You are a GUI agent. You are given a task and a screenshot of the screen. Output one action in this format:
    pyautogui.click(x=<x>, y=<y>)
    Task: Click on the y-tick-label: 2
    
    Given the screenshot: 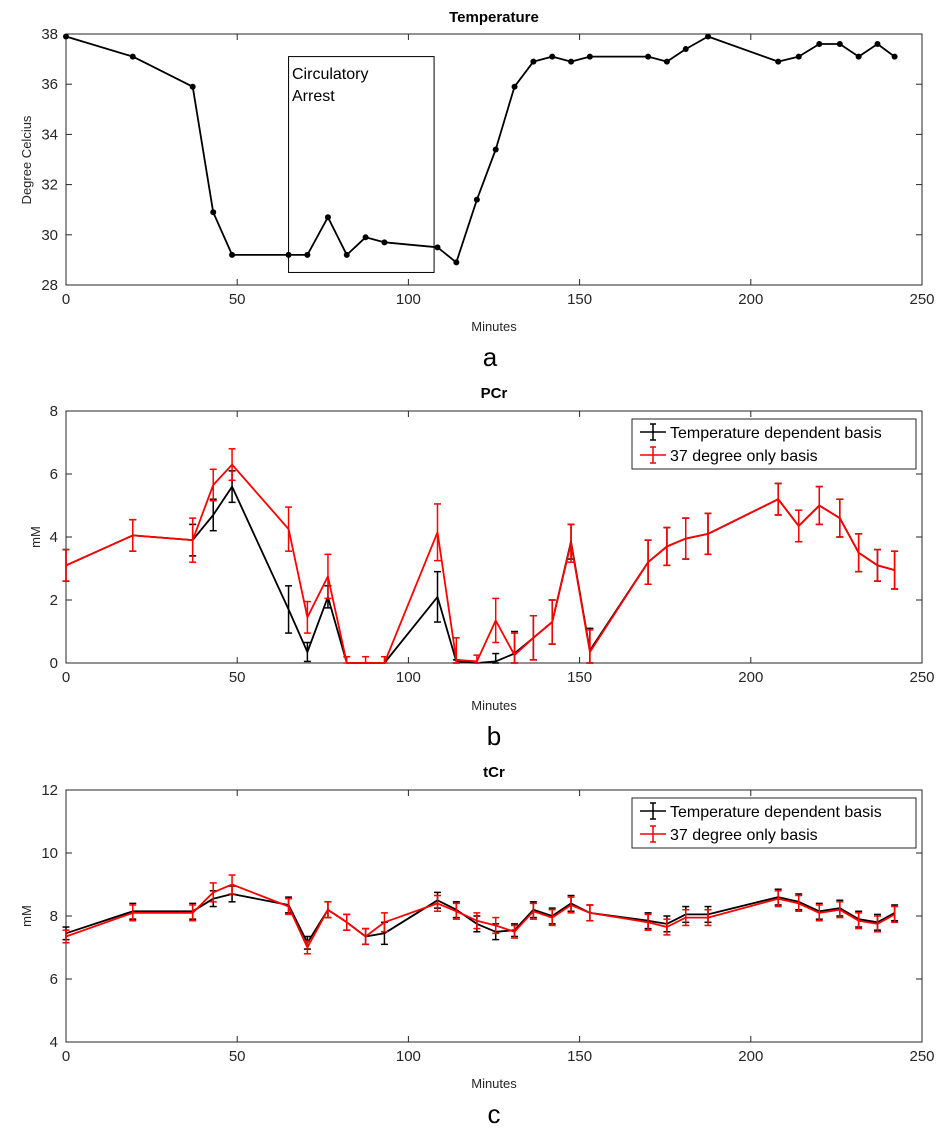 What is the action you would take?
    pyautogui.click(x=54, y=600)
    